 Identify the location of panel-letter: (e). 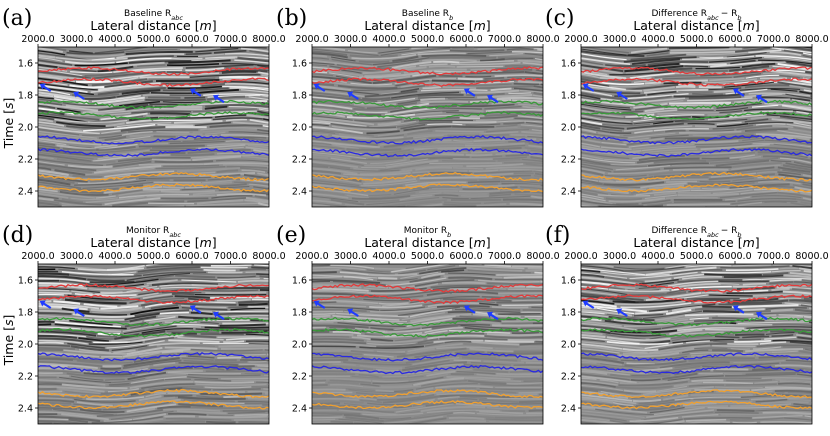
(291, 235).